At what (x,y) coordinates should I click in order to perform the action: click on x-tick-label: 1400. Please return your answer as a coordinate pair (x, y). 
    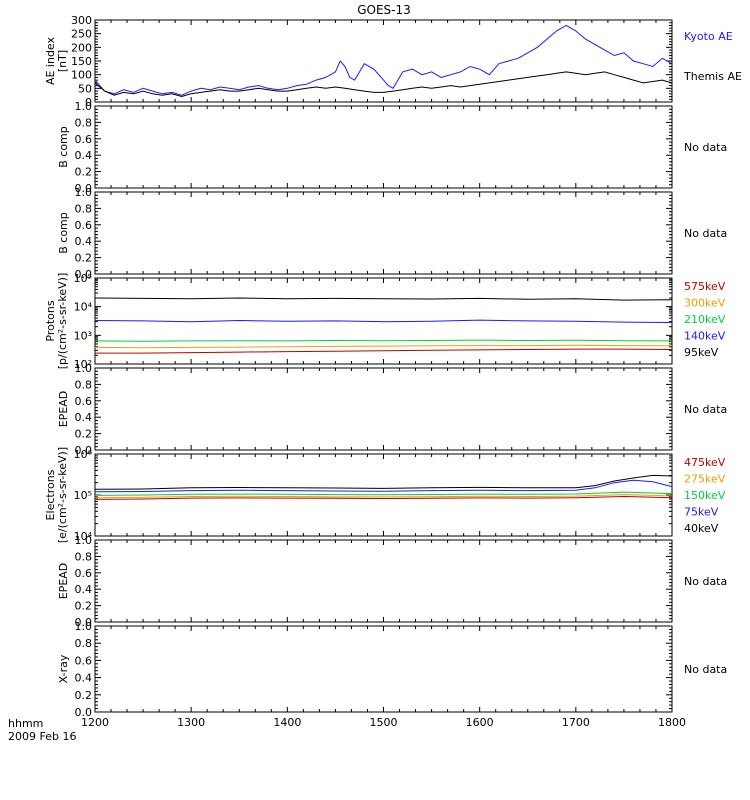
    Looking at the image, I should click on (287, 722).